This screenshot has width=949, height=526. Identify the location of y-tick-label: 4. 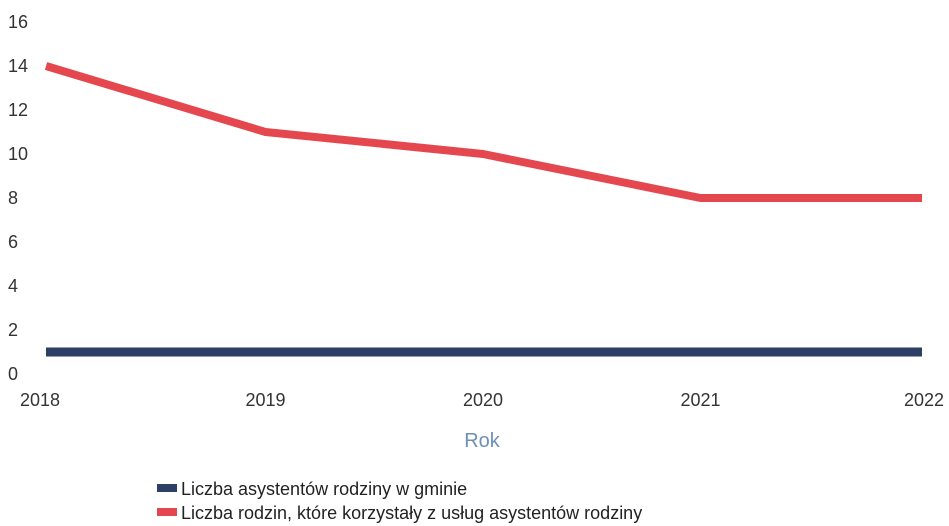
(13, 286).